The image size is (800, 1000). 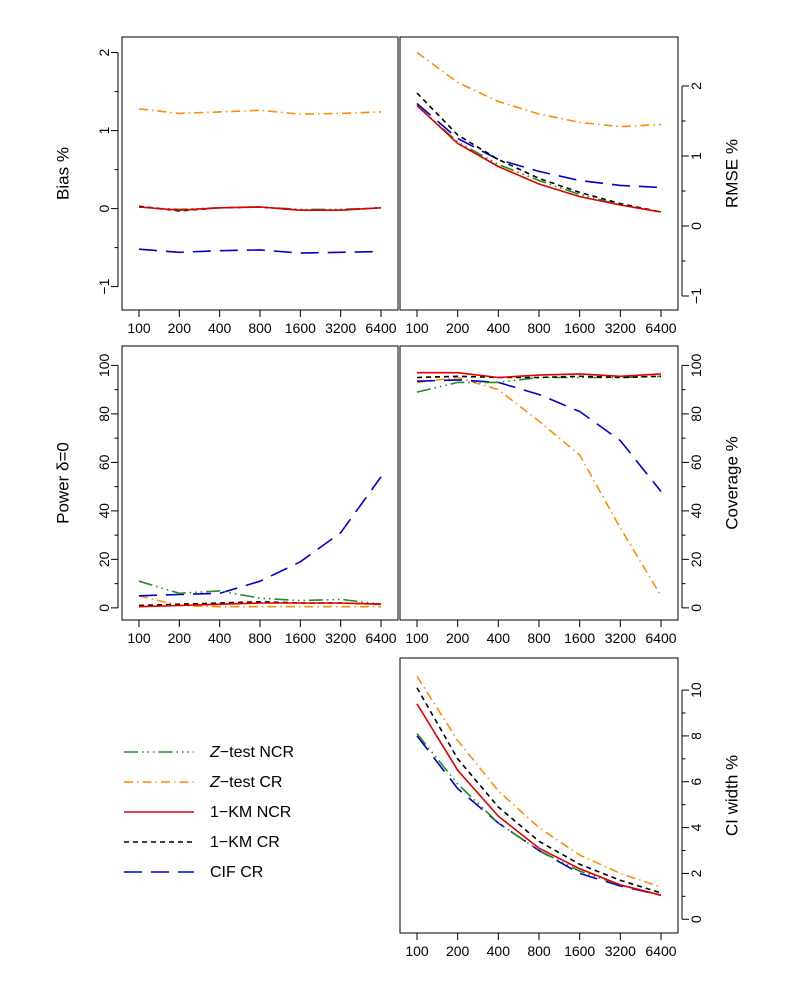 I want to click on ciwidth-y-label: CI width %, so click(x=732, y=795).